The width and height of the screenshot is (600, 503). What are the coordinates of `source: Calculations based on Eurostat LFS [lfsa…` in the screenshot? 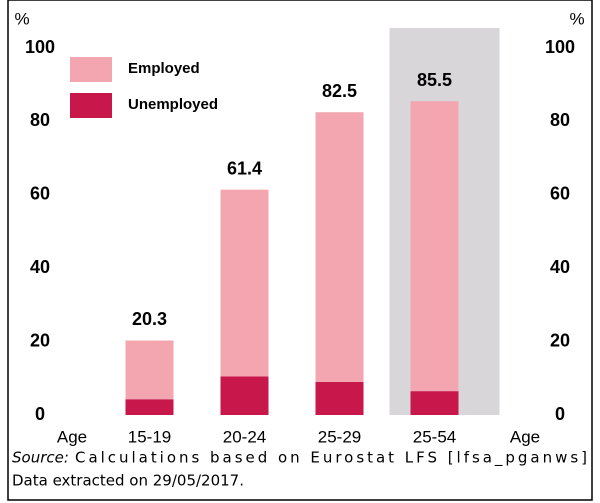 It's located at (331, 458).